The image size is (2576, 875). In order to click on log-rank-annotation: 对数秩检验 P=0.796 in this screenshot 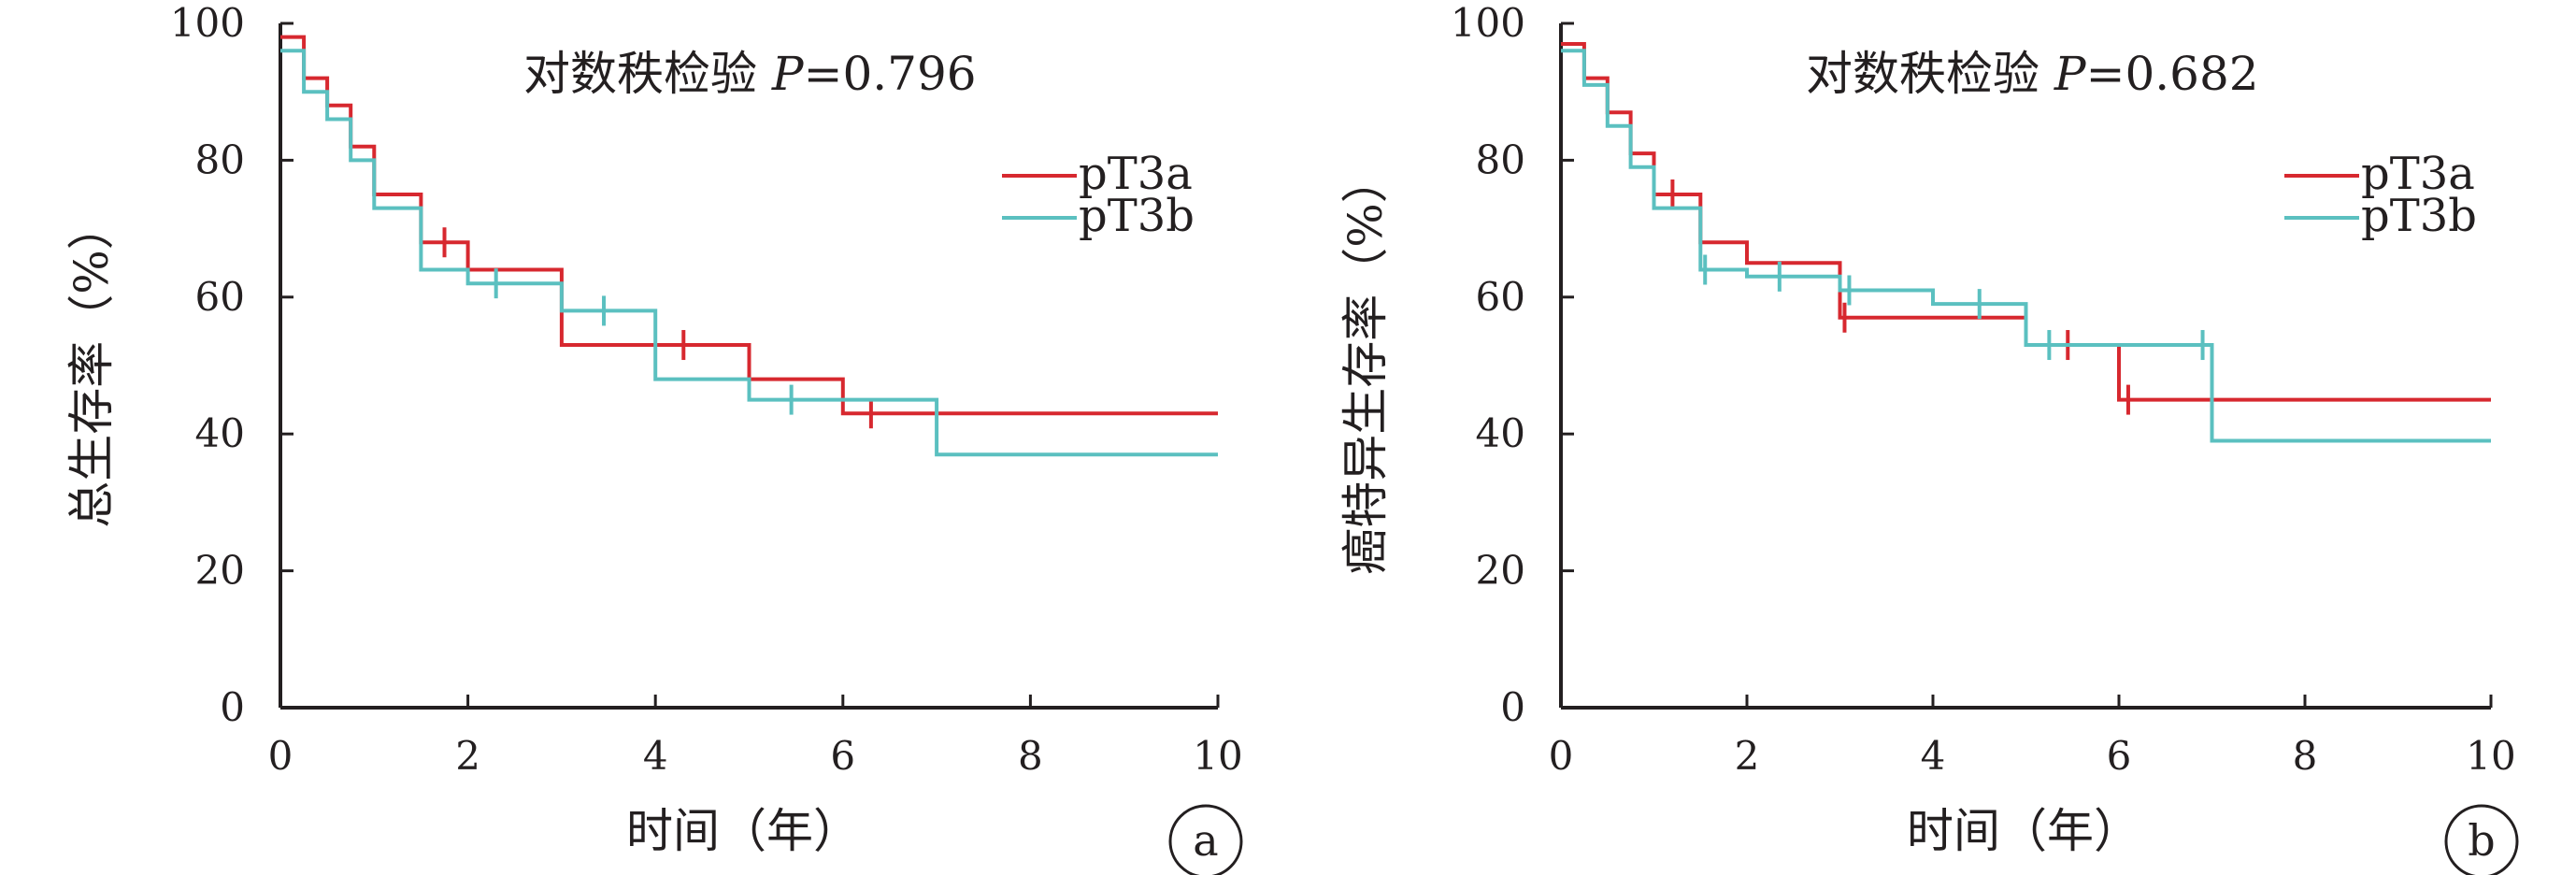, I will do `click(750, 74)`.